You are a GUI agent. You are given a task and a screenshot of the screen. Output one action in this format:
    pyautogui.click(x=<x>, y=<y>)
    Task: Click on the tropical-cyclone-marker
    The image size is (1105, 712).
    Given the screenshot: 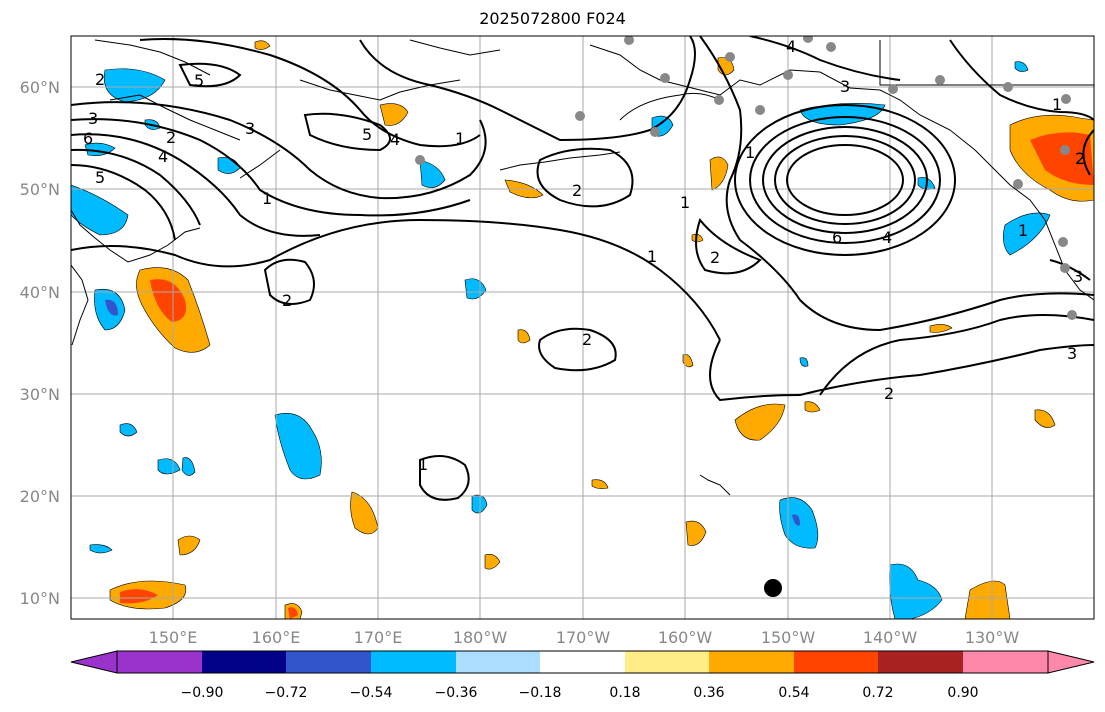 What is the action you would take?
    pyautogui.click(x=773, y=588)
    